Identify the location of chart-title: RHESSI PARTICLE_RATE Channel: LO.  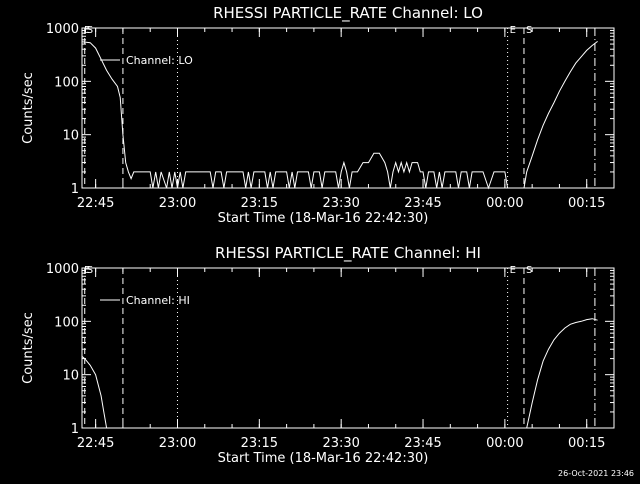
(348, 13).